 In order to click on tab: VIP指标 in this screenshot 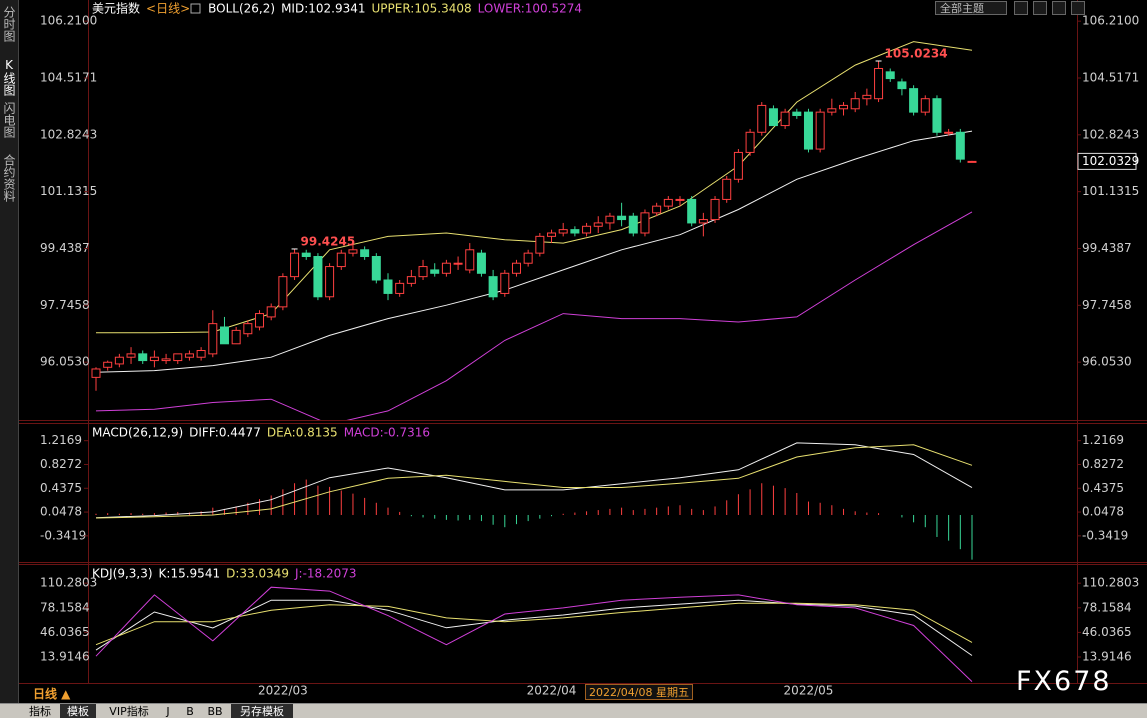, I will do `click(129, 711)`.